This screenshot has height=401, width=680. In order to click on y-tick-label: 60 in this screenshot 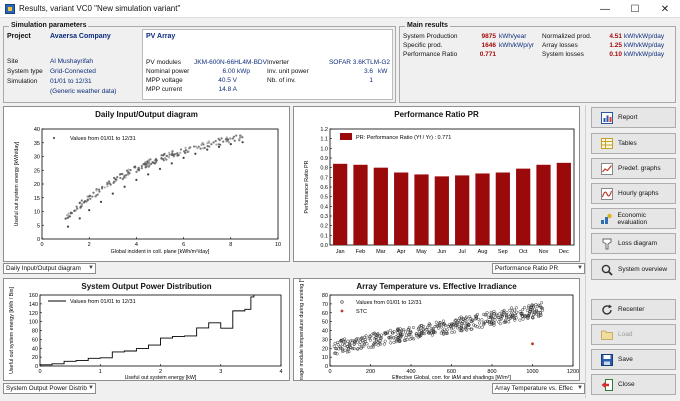, I will do `click(35, 340)`.